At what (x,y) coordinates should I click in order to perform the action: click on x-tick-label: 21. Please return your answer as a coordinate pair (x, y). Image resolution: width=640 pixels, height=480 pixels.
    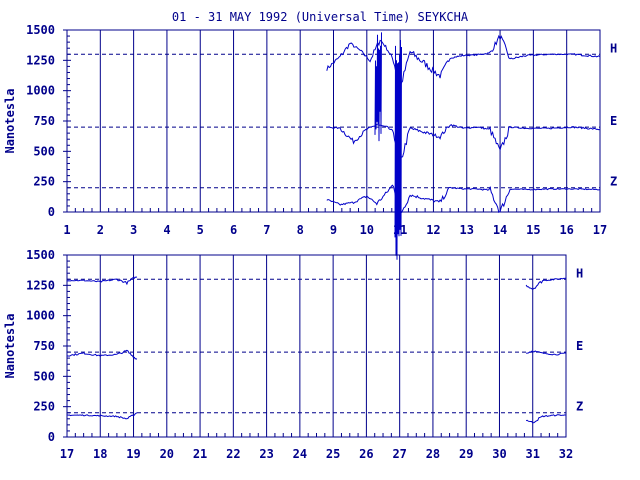
    Looking at the image, I should click on (200, 454).